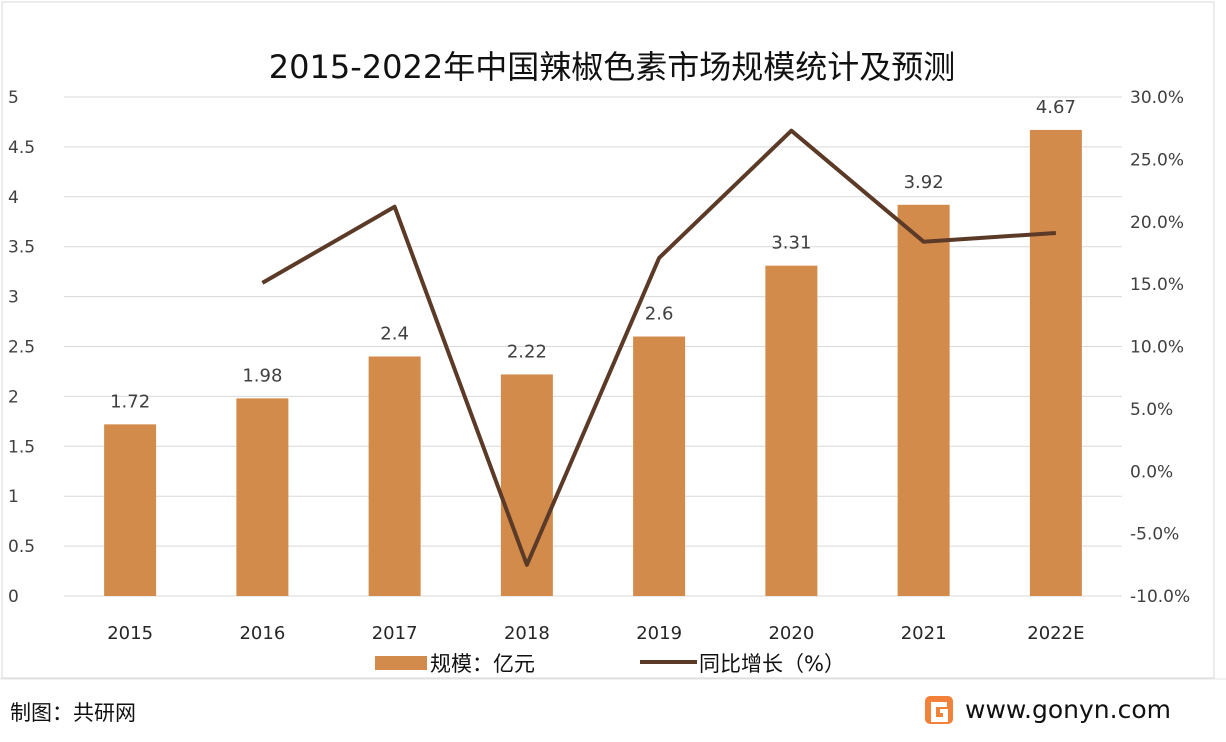 The image size is (1226, 742). What do you see at coordinates (791, 243) in the screenshot?
I see `bar-data-label: 3.31` at bounding box center [791, 243].